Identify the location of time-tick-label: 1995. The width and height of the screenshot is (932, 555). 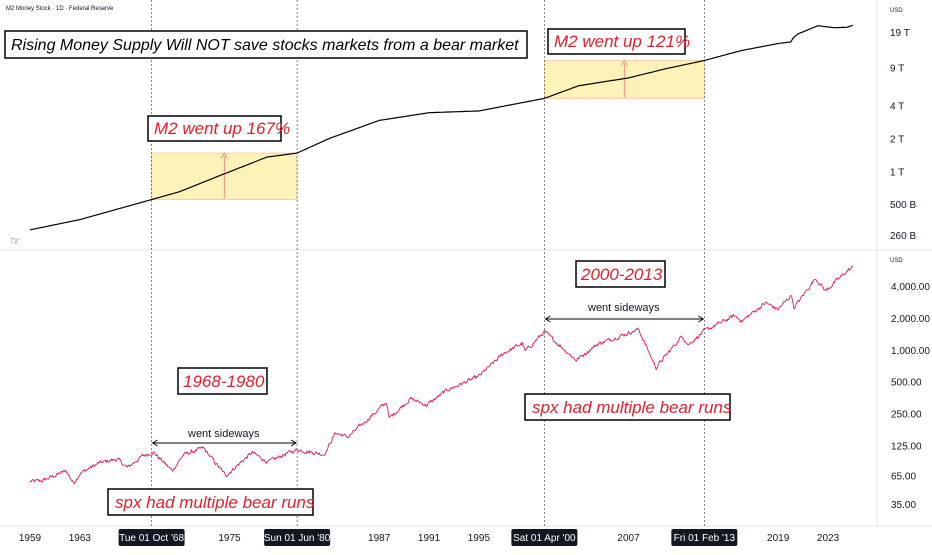
(479, 538).